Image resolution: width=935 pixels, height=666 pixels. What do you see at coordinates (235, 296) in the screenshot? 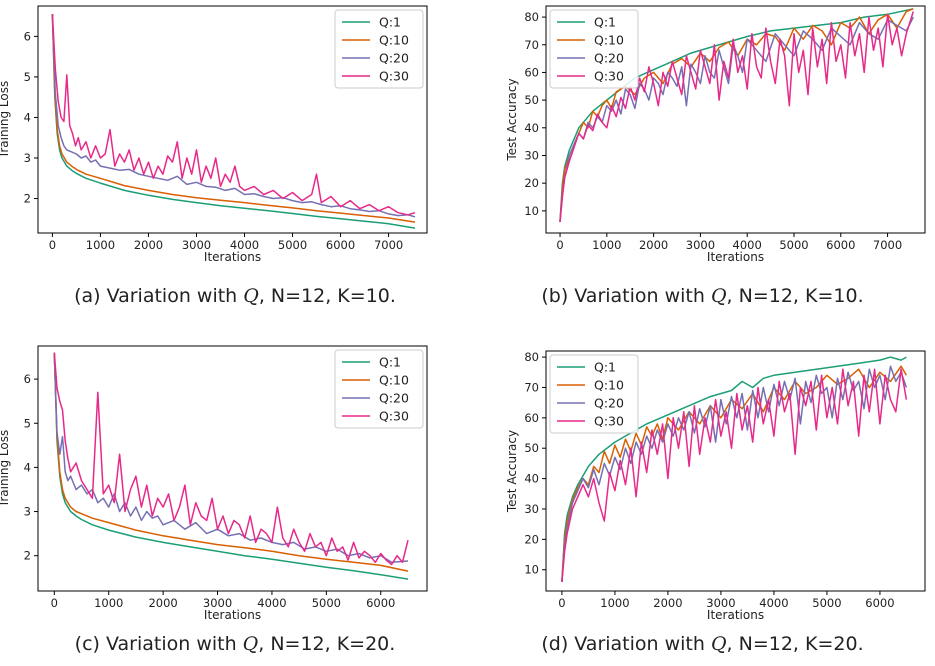
I see `caption-a: (a) Variation with Q, N=12, K=10.` at bounding box center [235, 296].